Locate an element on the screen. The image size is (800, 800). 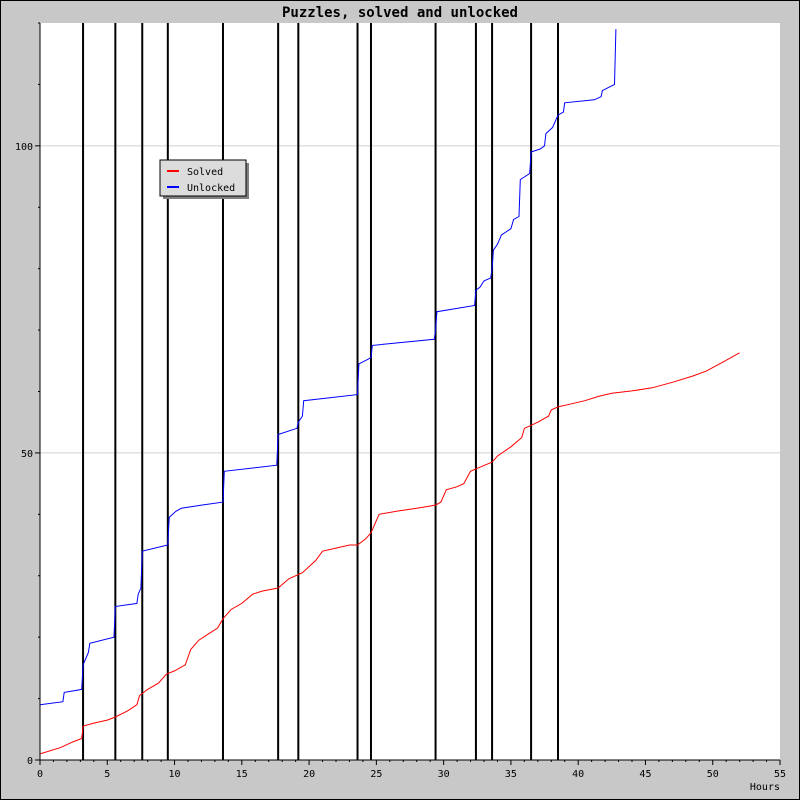
x-tick-label-50: 50 is located at coordinates (713, 774).